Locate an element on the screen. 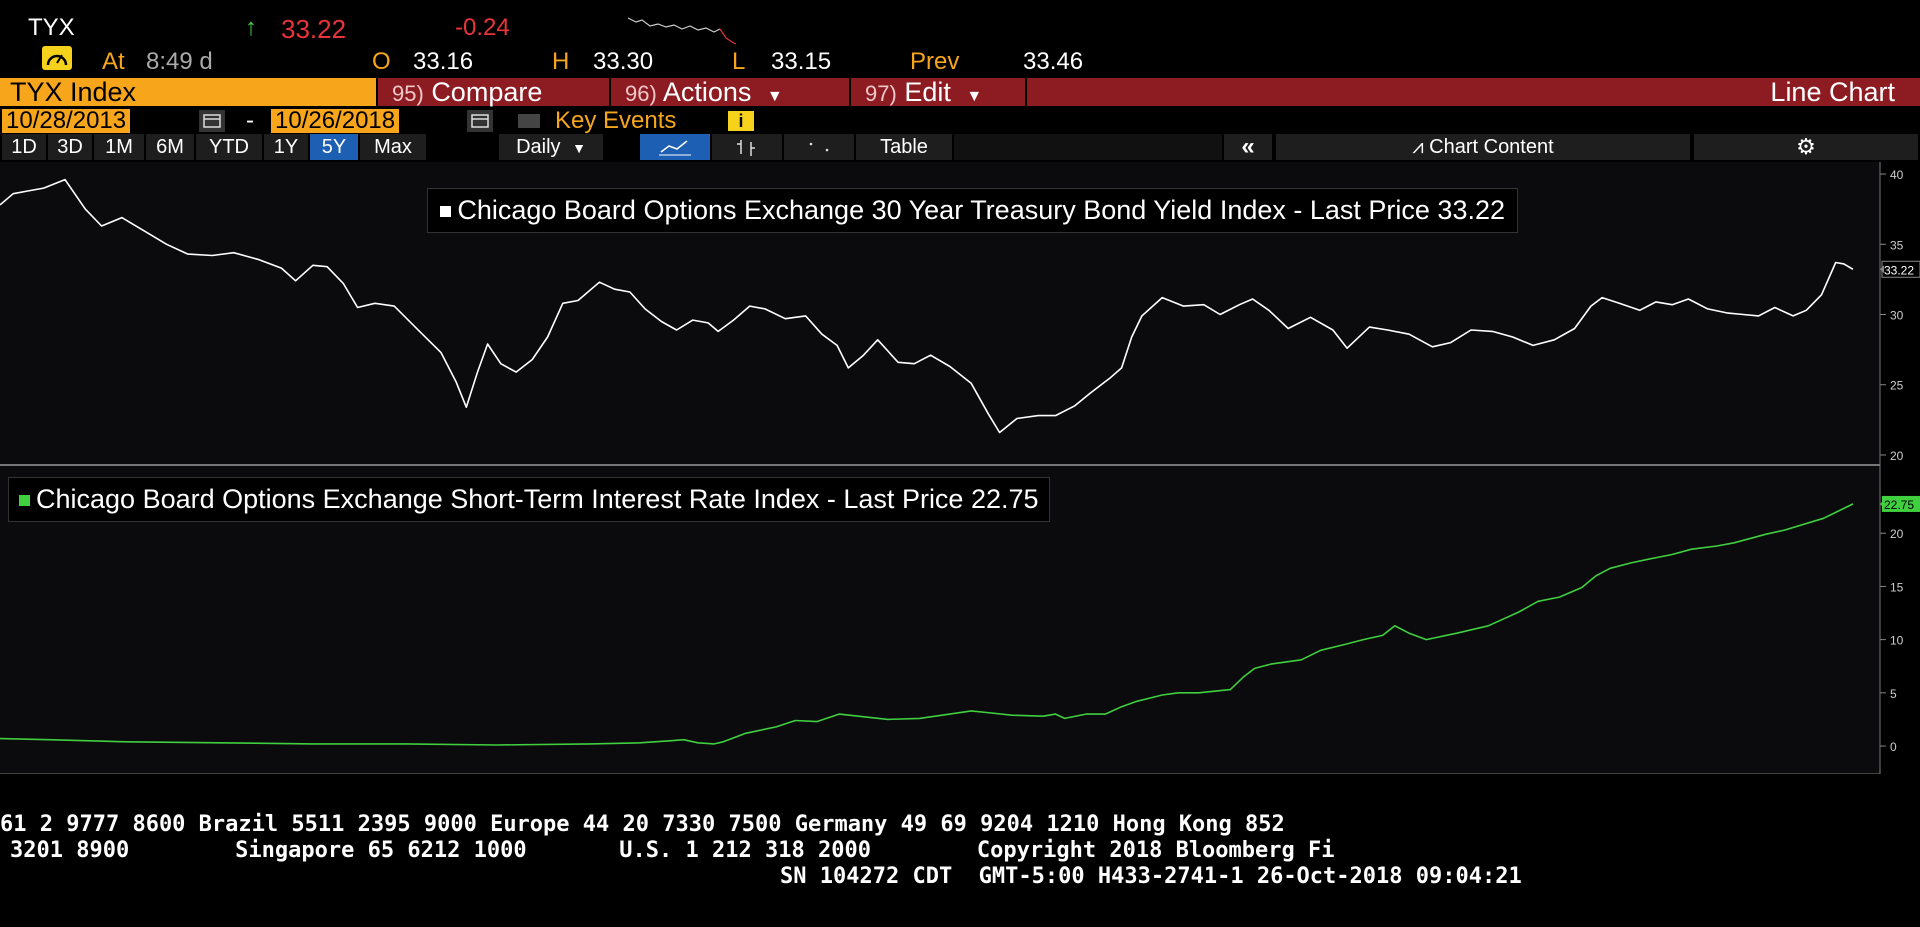 This screenshot has width=1920, height=927. toolbar-spacer is located at coordinates (1088, 147).